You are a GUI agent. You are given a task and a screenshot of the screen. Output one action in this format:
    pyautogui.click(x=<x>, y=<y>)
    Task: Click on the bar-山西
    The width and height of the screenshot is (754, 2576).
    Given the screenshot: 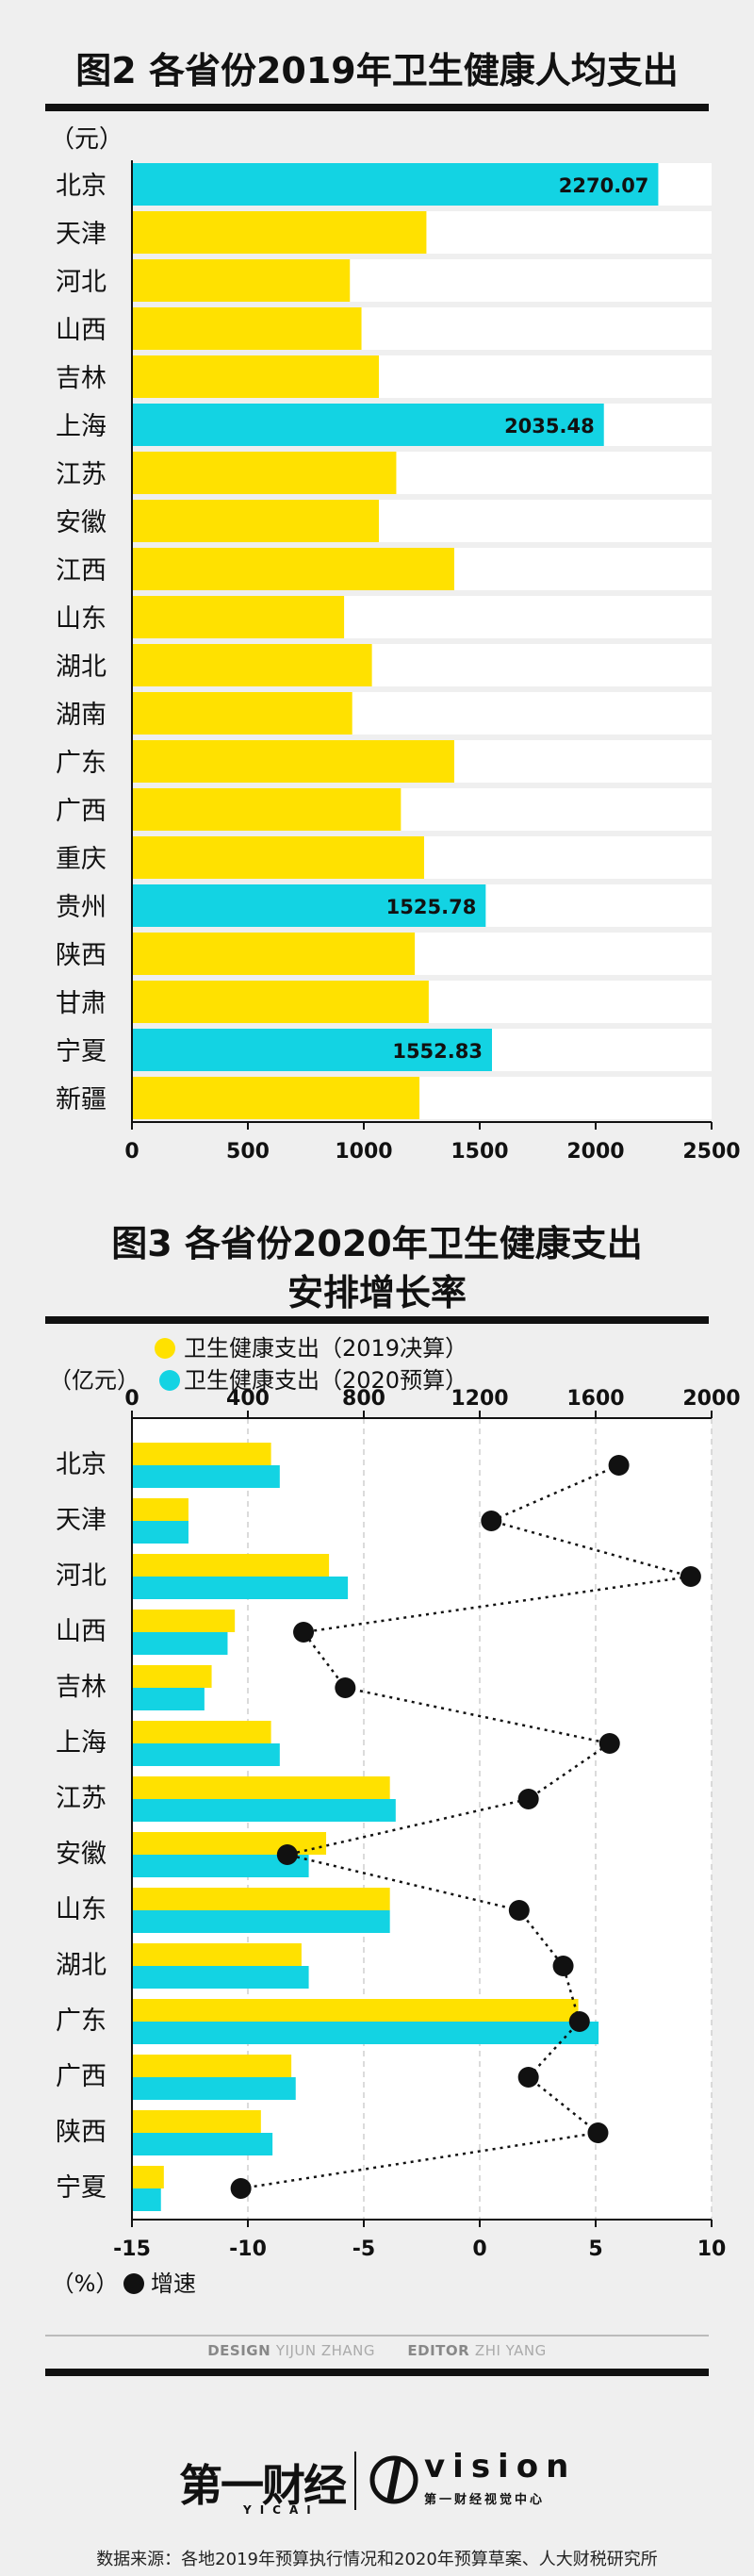 What is the action you would take?
    pyautogui.click(x=247, y=328)
    